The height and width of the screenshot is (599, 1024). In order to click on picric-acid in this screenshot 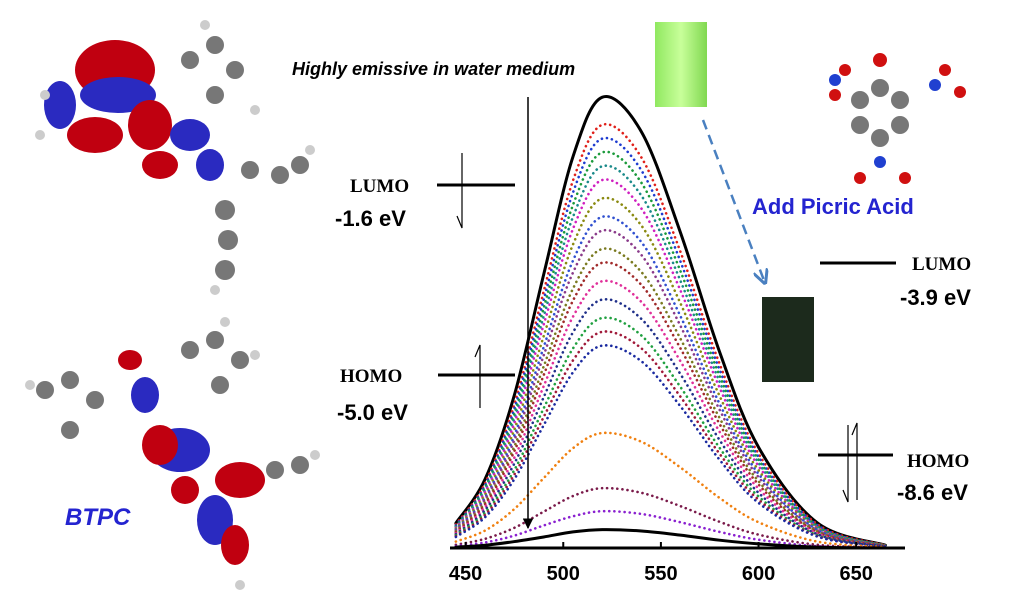, I will do `click(897, 118)`.